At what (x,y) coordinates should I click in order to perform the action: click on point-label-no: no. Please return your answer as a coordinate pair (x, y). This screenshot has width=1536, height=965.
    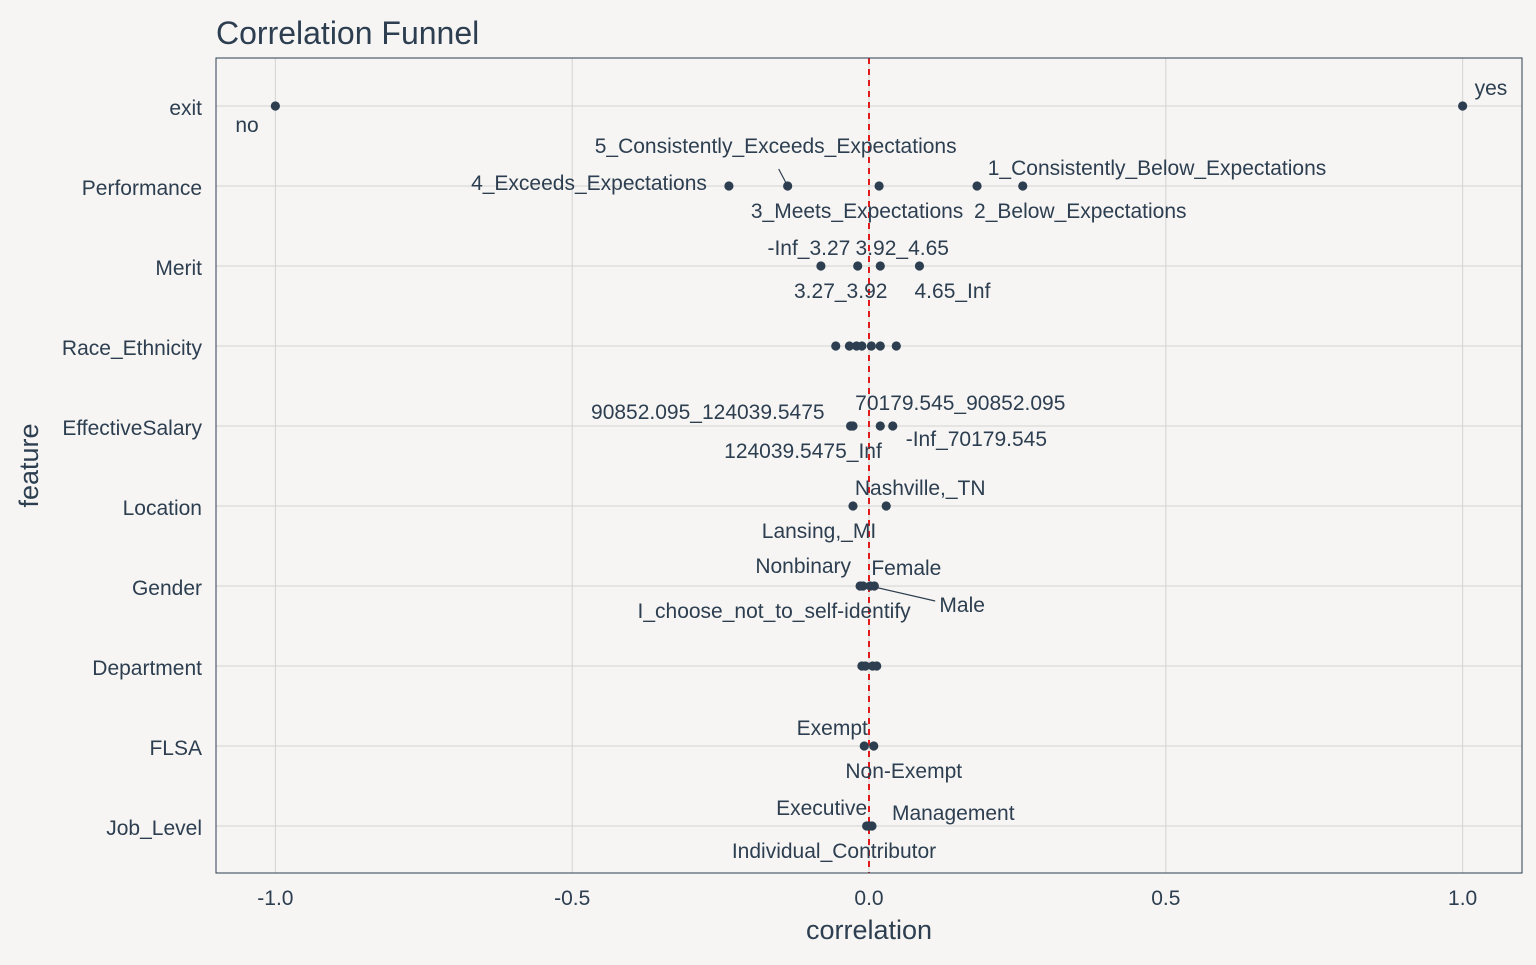
    Looking at the image, I should click on (246, 125).